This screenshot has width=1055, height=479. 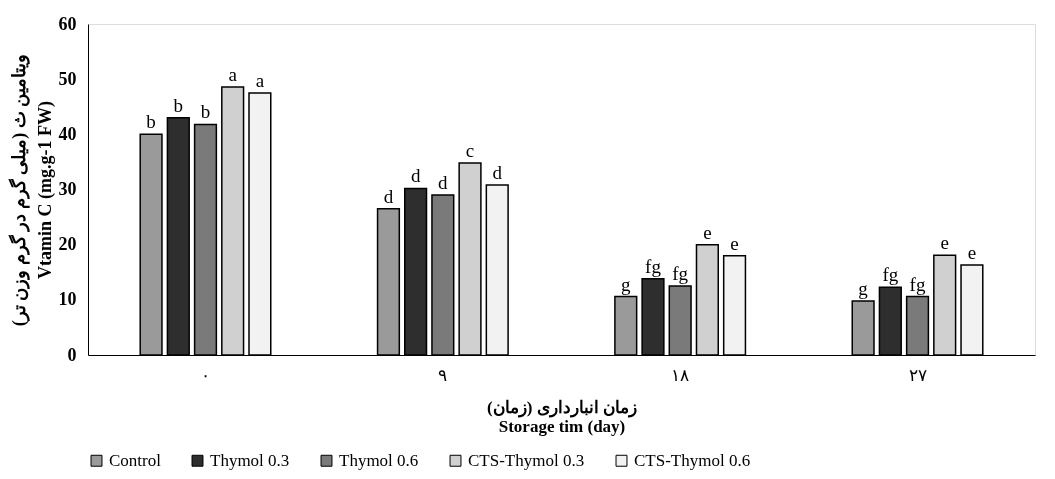 What do you see at coordinates (379, 460) in the screenshot?
I see `legend-label: Thymol 0.6` at bounding box center [379, 460].